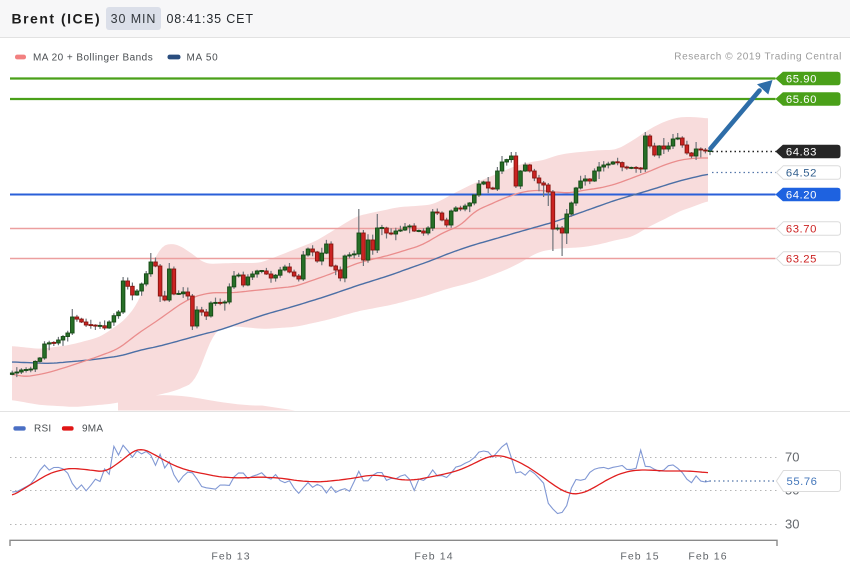 Image resolution: width=850 pixels, height=576 pixels. I want to click on svg-text: 30, so click(792, 524).